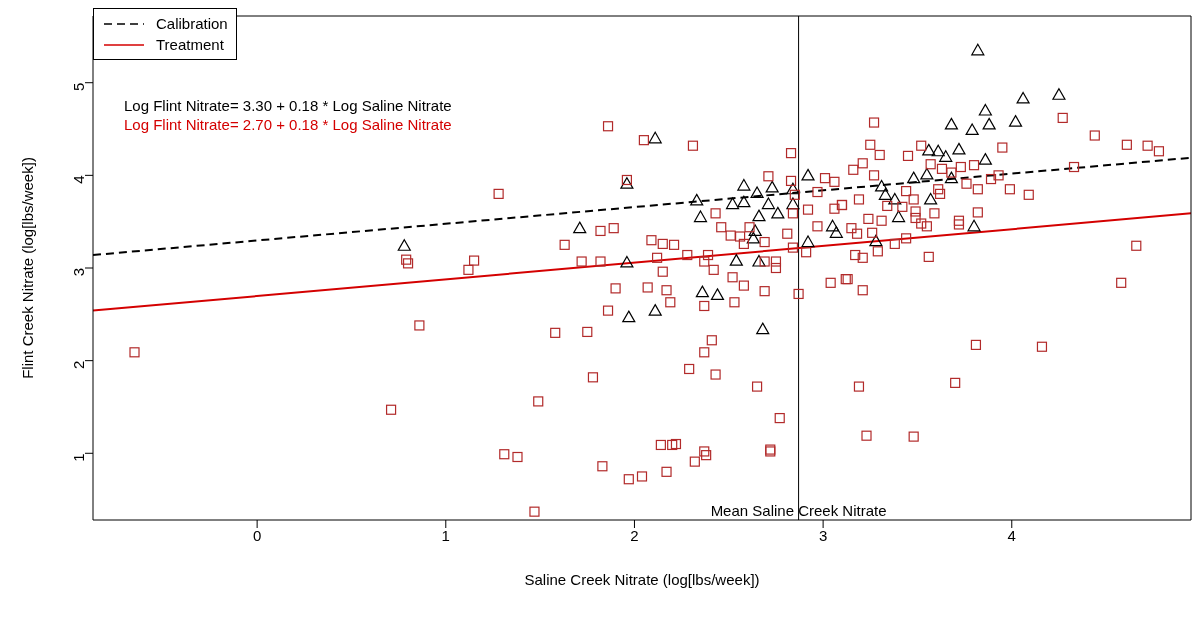  What do you see at coordinates (1011, 535) in the screenshot?
I see `x-tick-label: 4` at bounding box center [1011, 535].